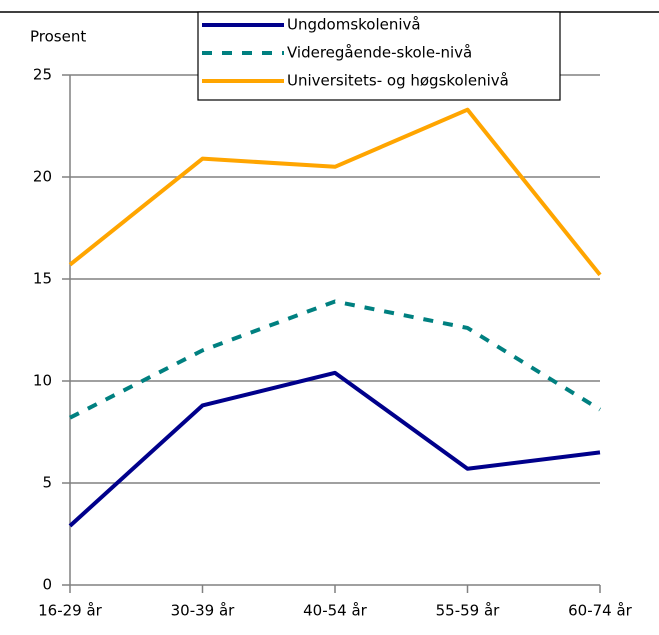  What do you see at coordinates (354, 25) in the screenshot?
I see `legend-label: Ungdomskolenivå` at bounding box center [354, 25].